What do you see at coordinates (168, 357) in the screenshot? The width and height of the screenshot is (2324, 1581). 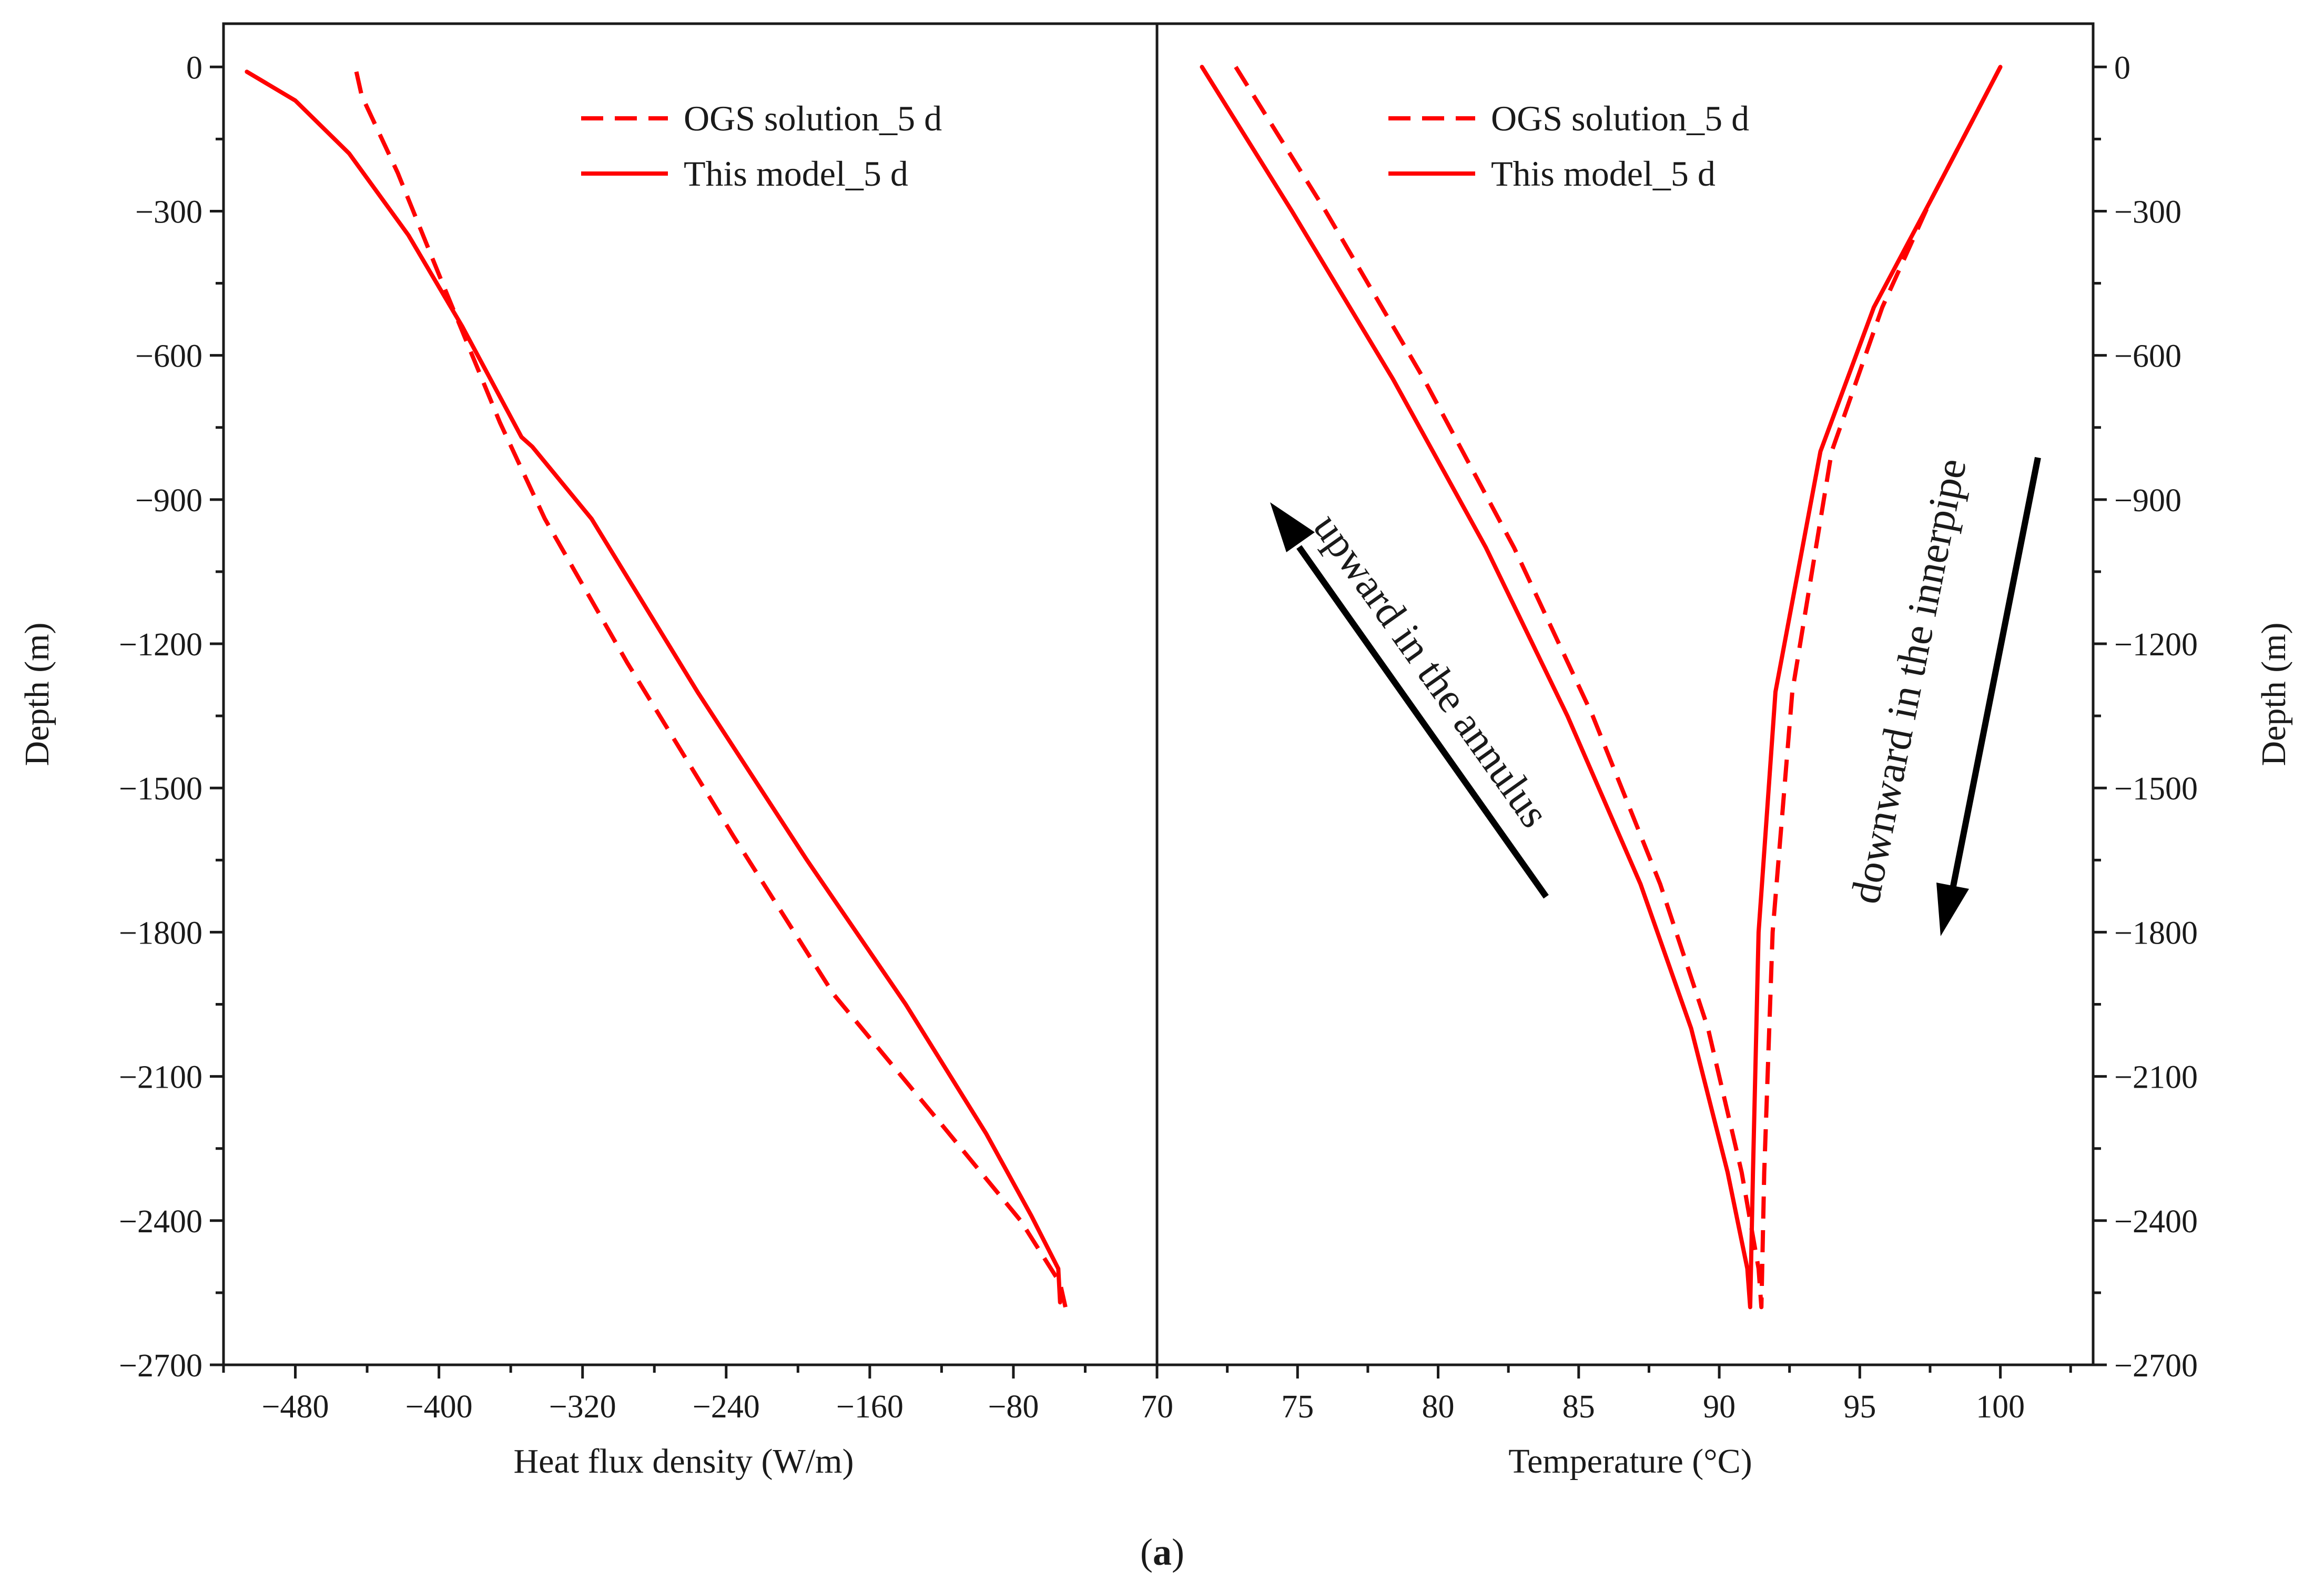 I see `left-y-tick-label: −600` at bounding box center [168, 357].